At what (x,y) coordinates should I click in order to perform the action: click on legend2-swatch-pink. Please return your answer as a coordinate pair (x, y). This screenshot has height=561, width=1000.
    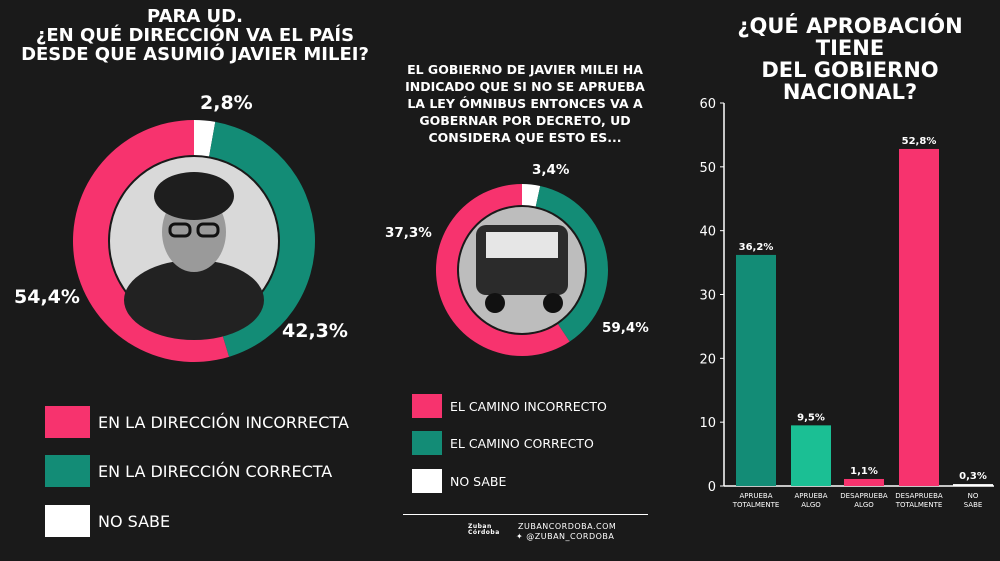
    Looking at the image, I should click on (427, 406).